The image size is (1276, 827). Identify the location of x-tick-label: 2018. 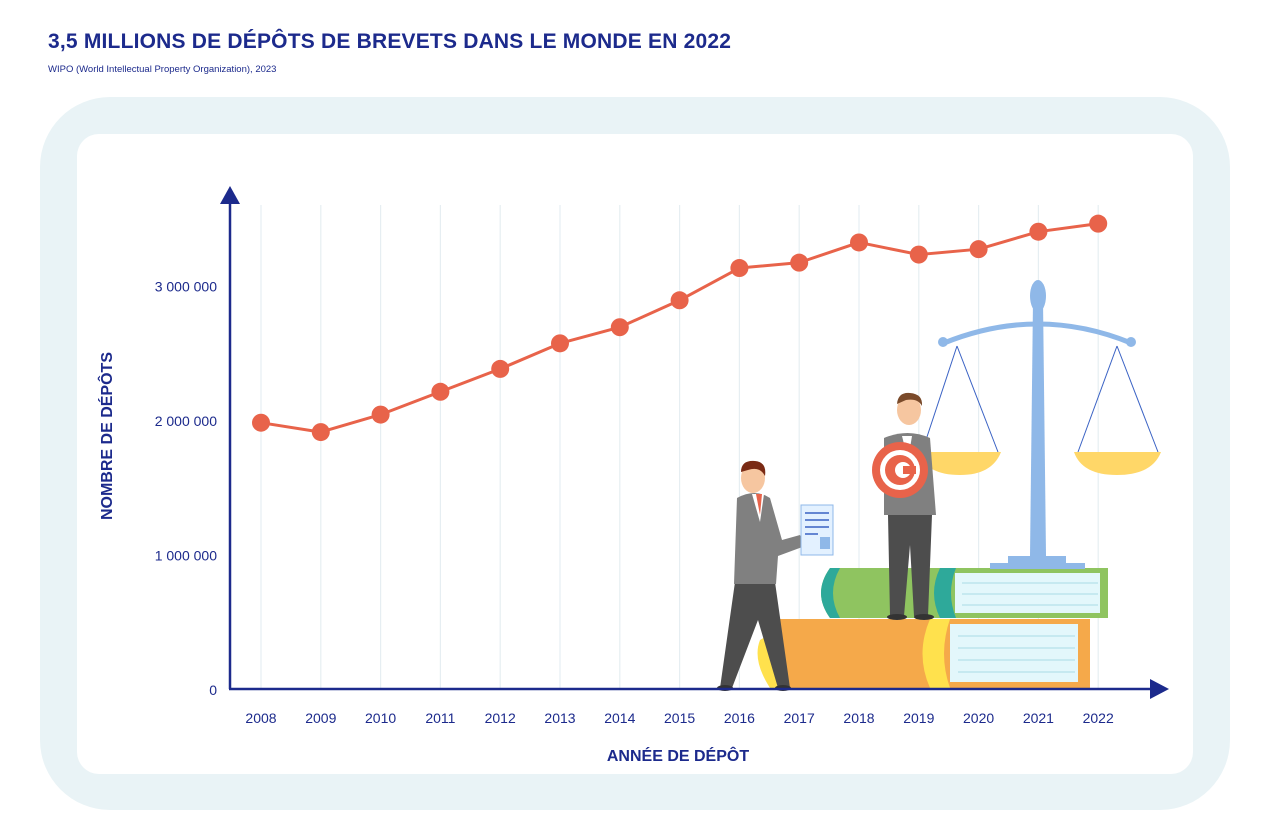
(858, 718).